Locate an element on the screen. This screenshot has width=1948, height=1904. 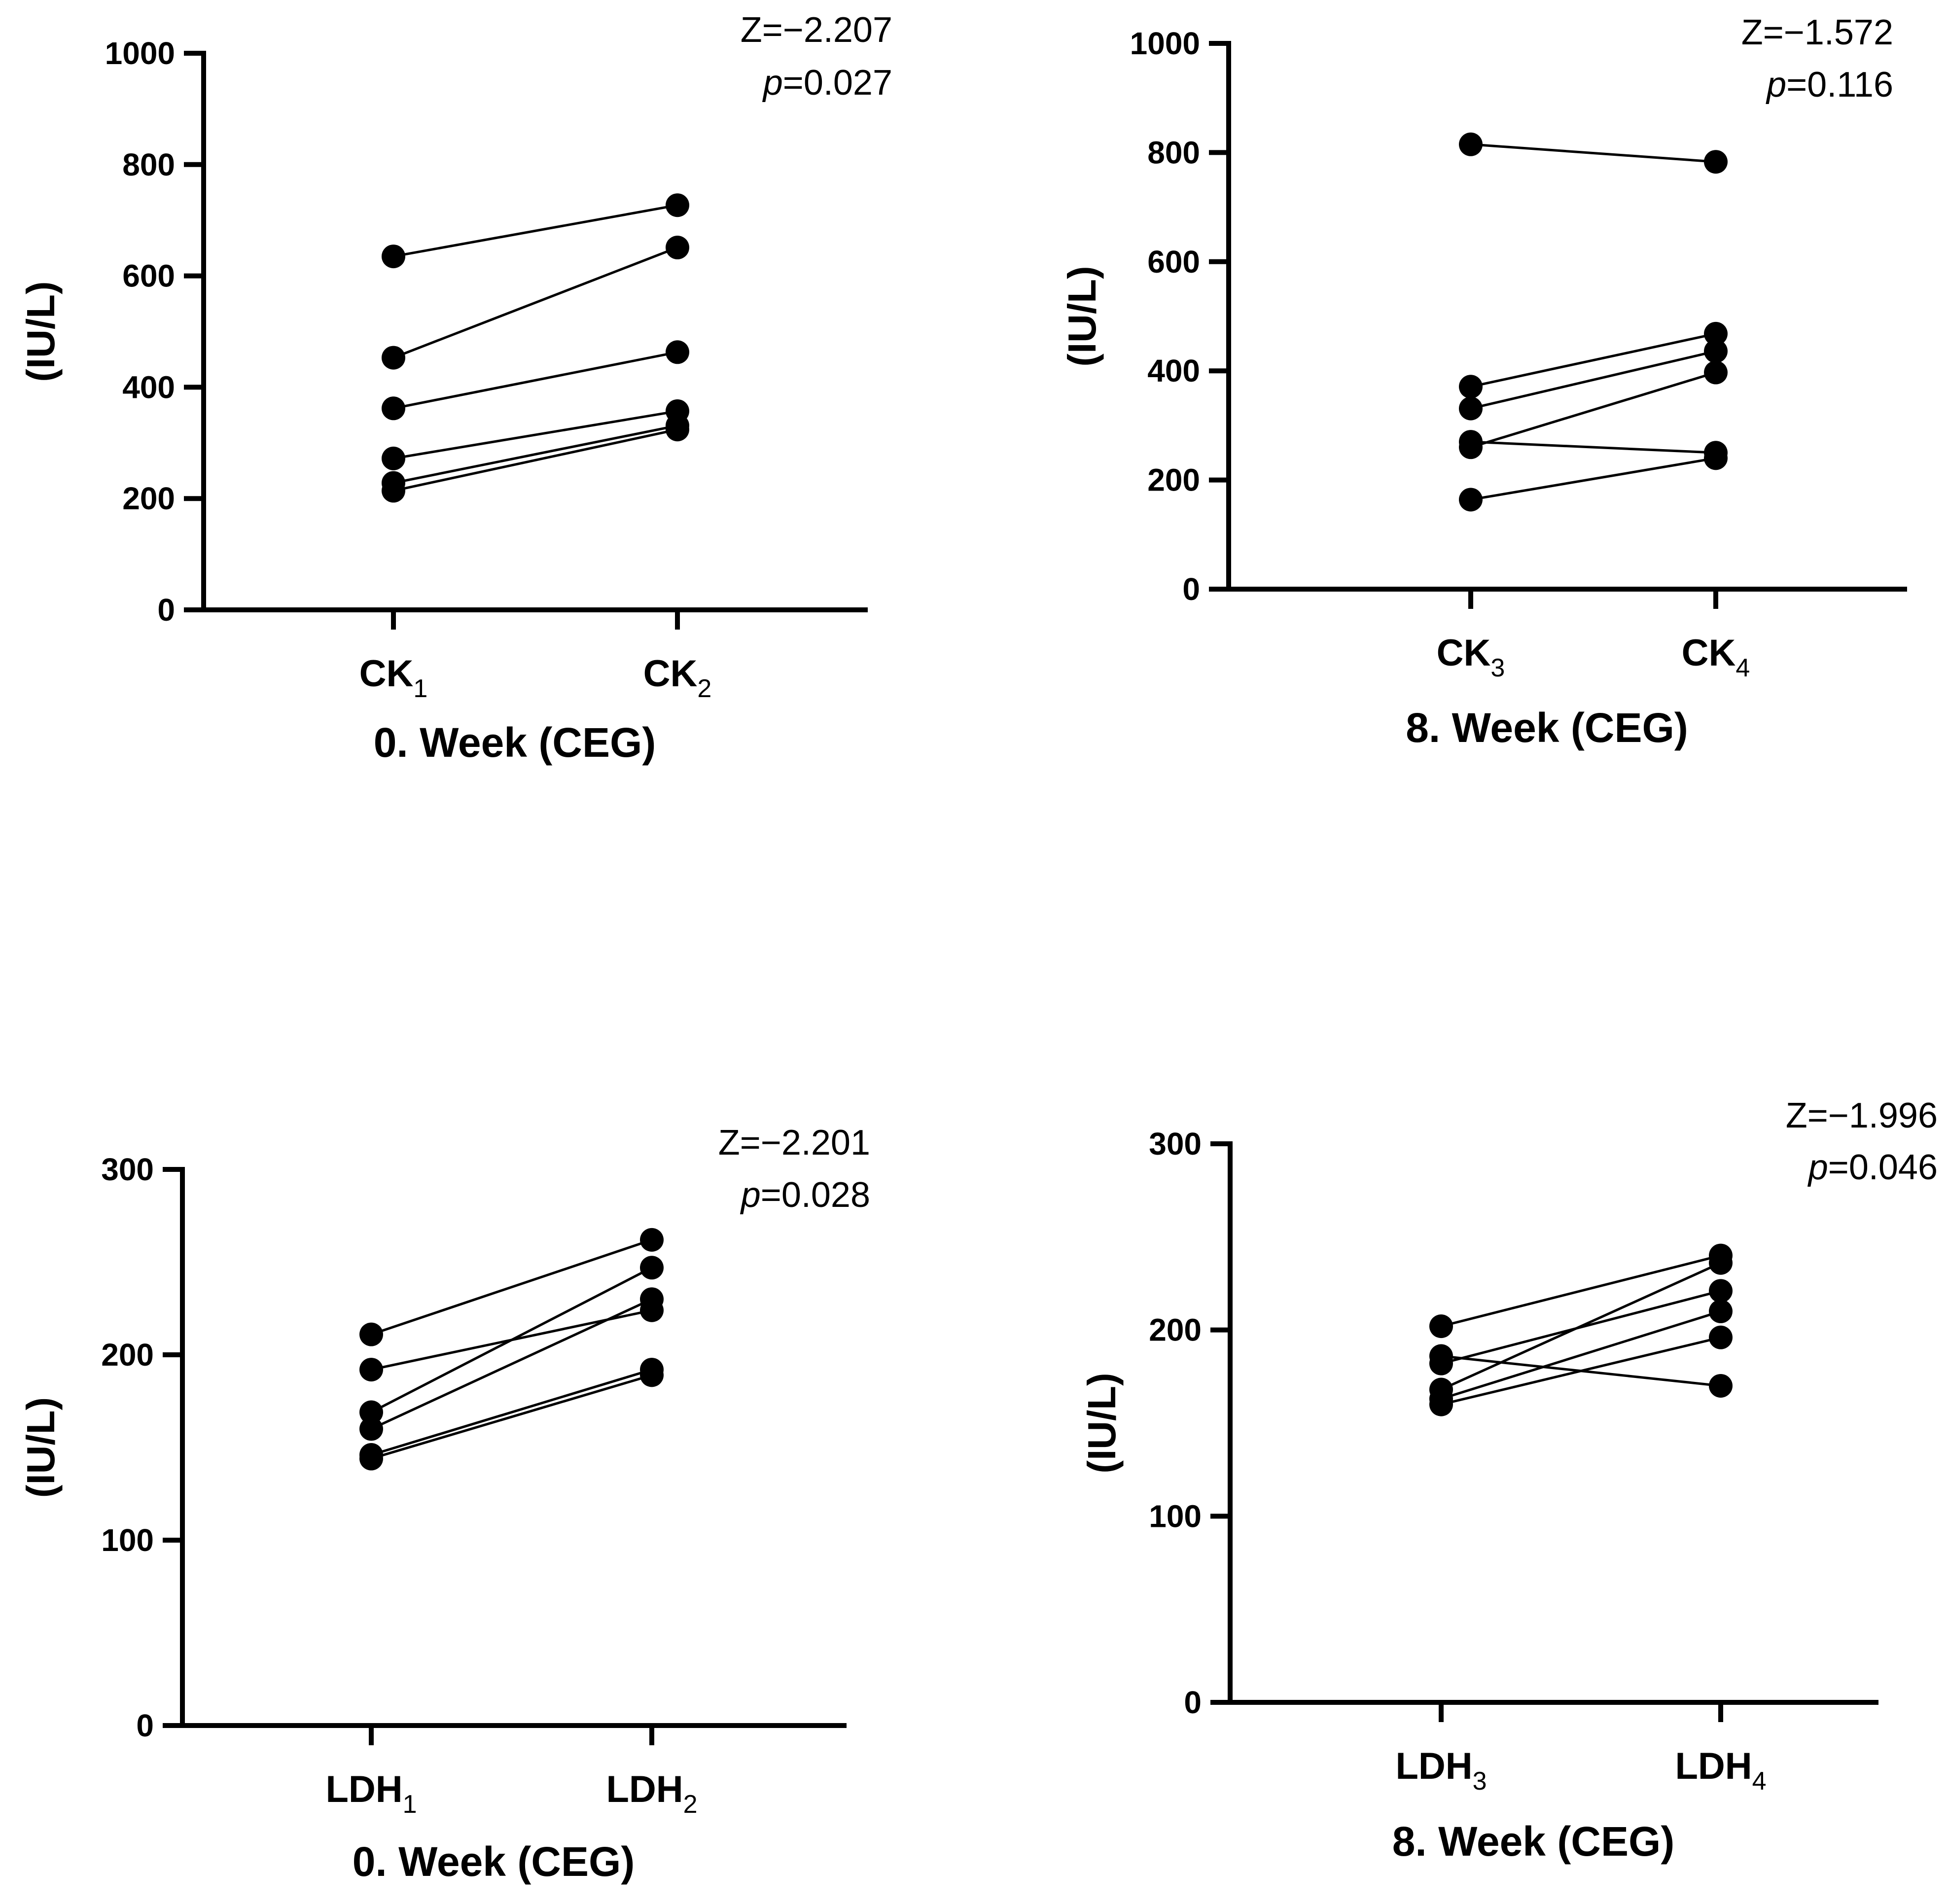
z-statistic: Z=−1.572 is located at coordinates (1817, 32).